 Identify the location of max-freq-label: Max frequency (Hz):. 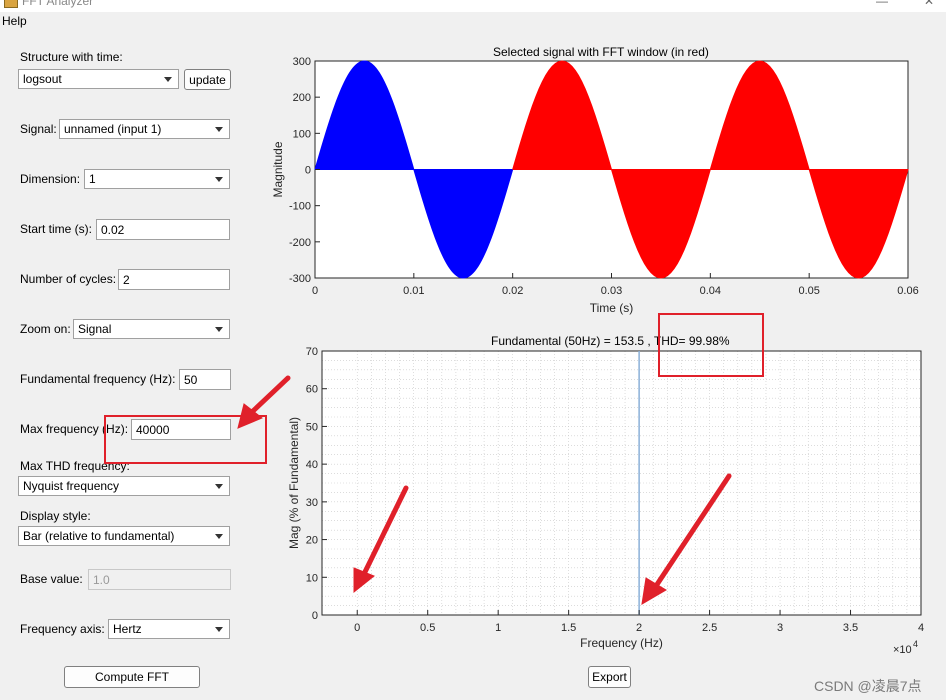
(74, 429).